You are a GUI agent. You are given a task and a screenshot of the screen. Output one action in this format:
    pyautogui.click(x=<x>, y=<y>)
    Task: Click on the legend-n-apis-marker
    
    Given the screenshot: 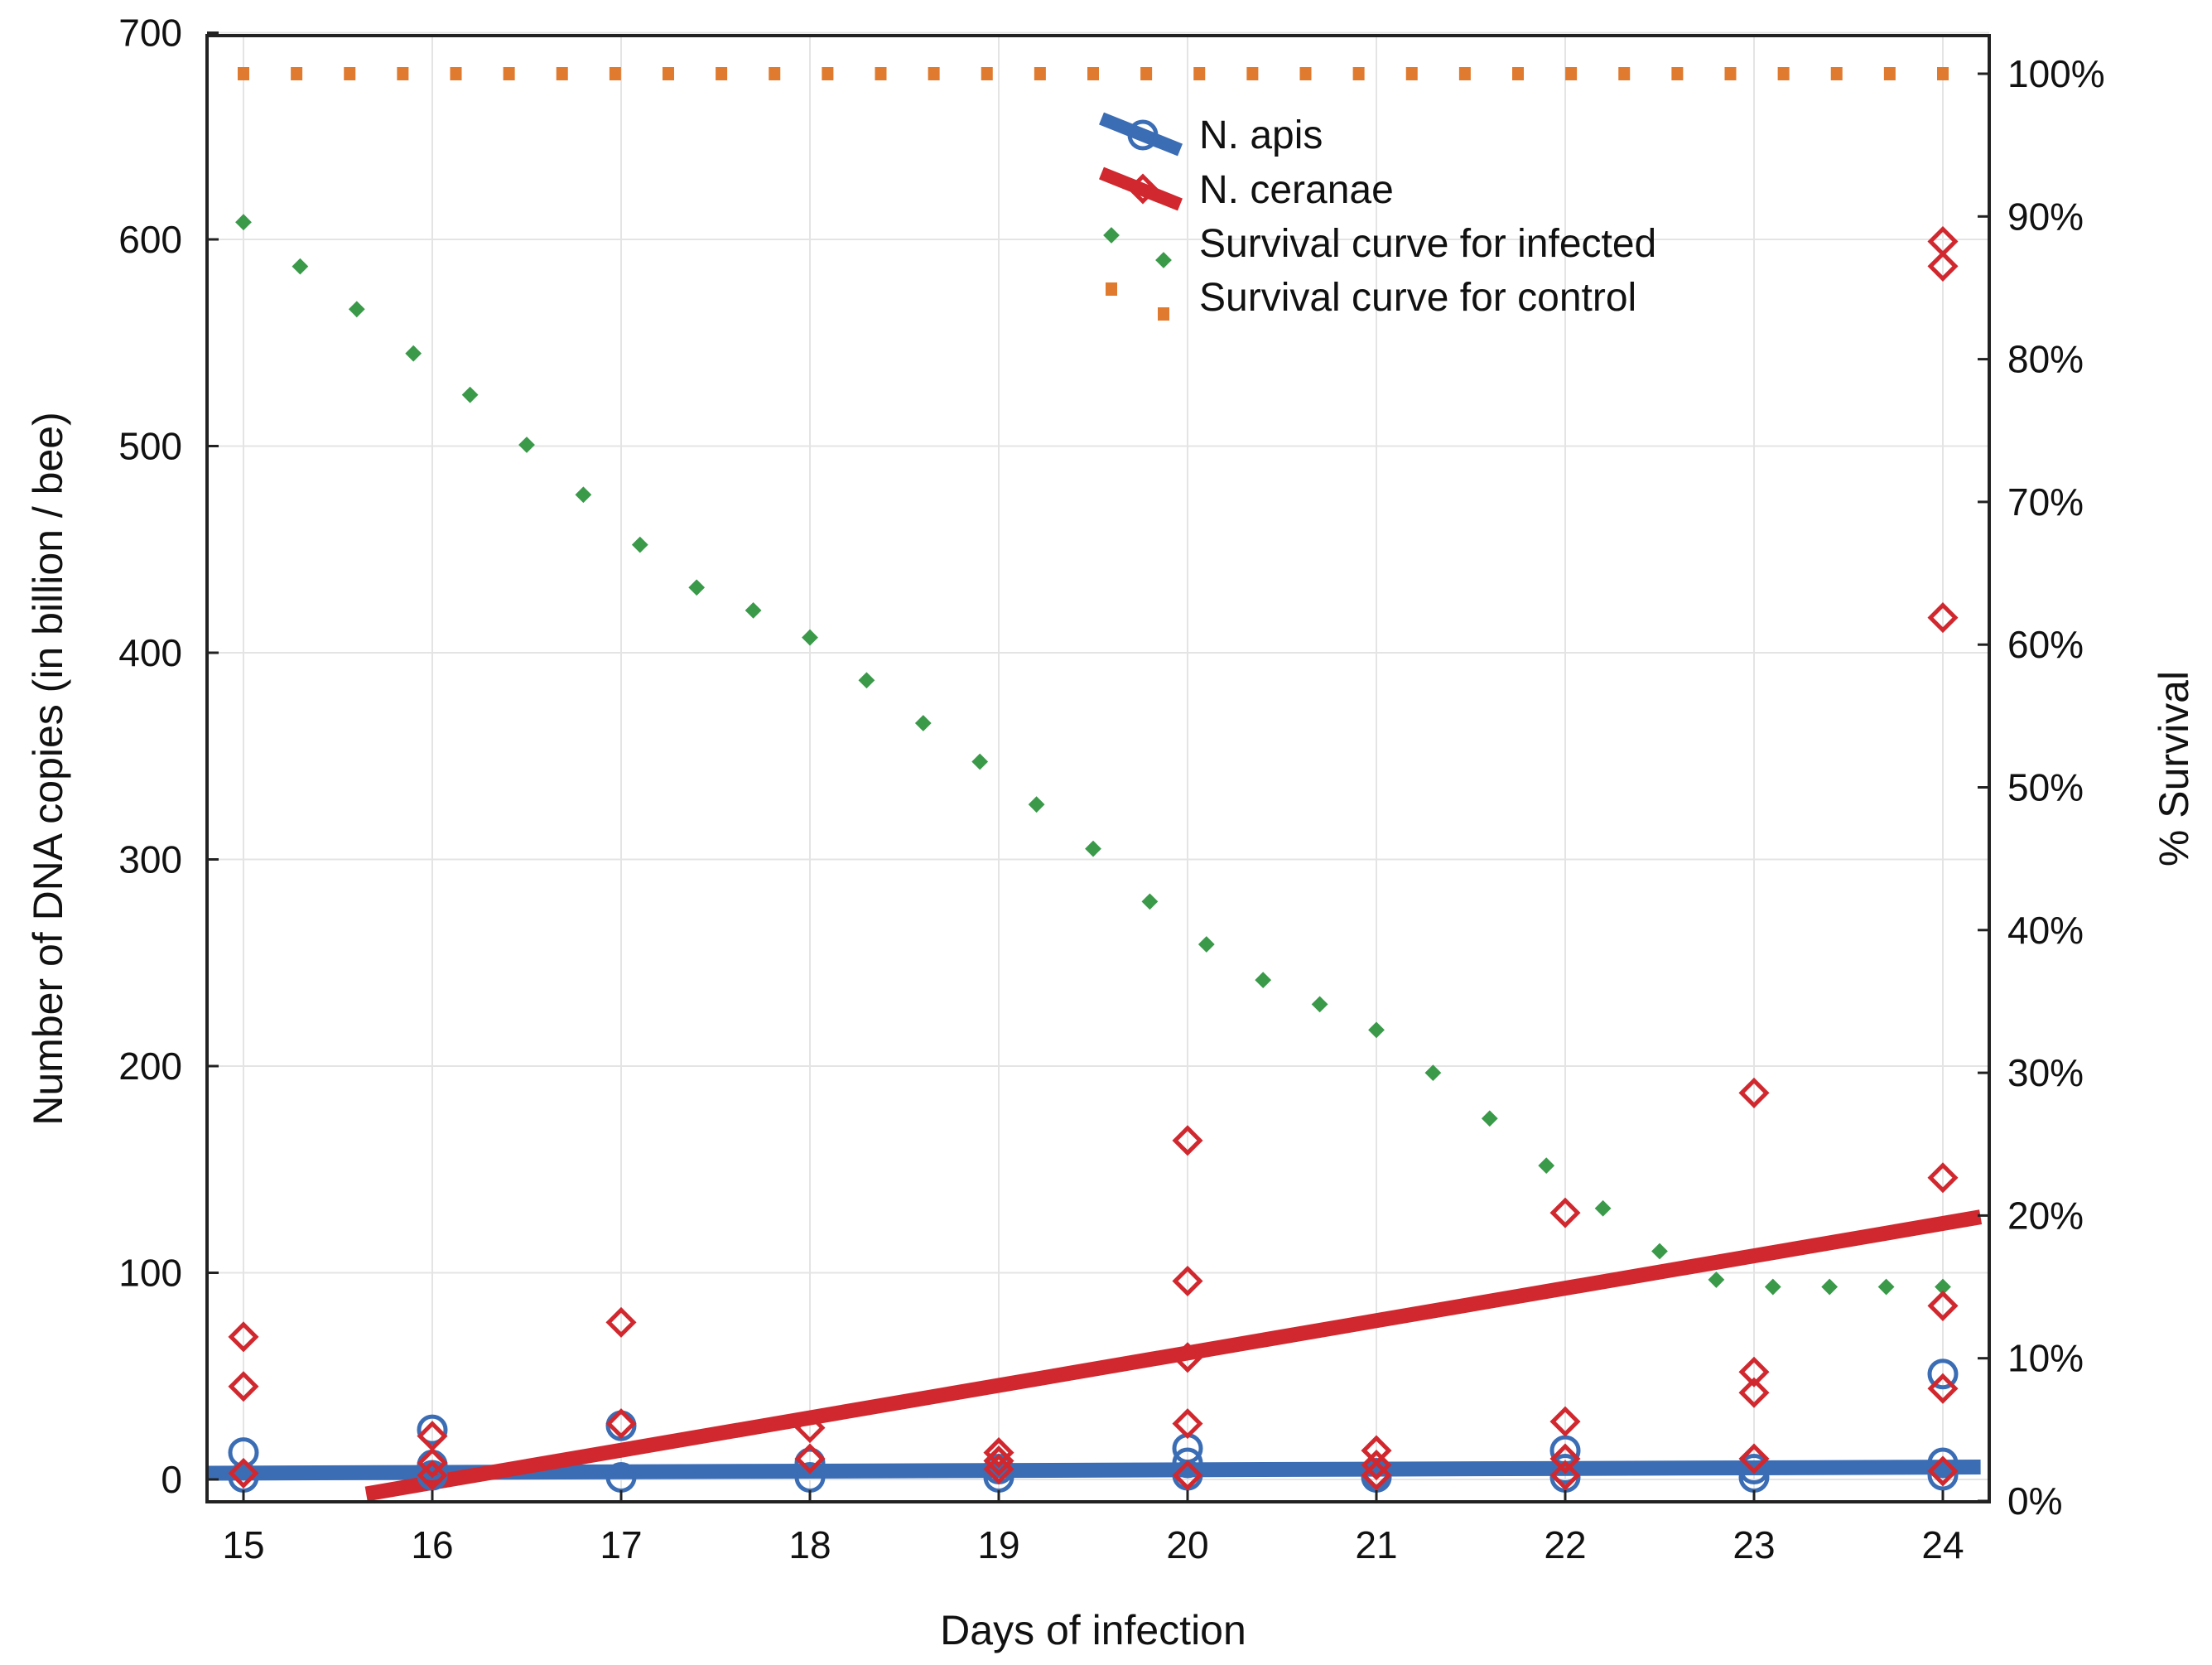 What is the action you would take?
    pyautogui.click(x=1143, y=135)
    